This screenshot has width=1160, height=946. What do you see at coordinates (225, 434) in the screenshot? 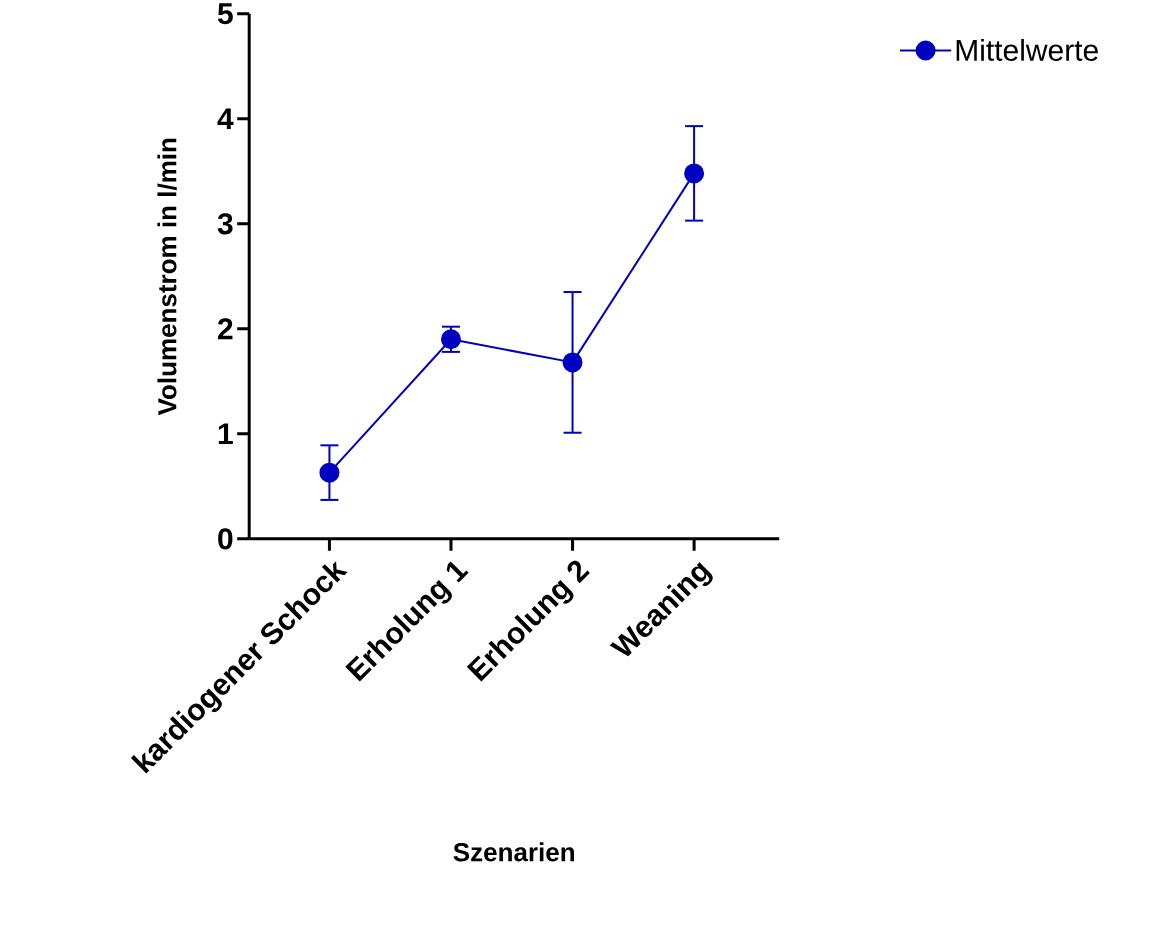
I see `y-tick-label: 1` at bounding box center [225, 434].